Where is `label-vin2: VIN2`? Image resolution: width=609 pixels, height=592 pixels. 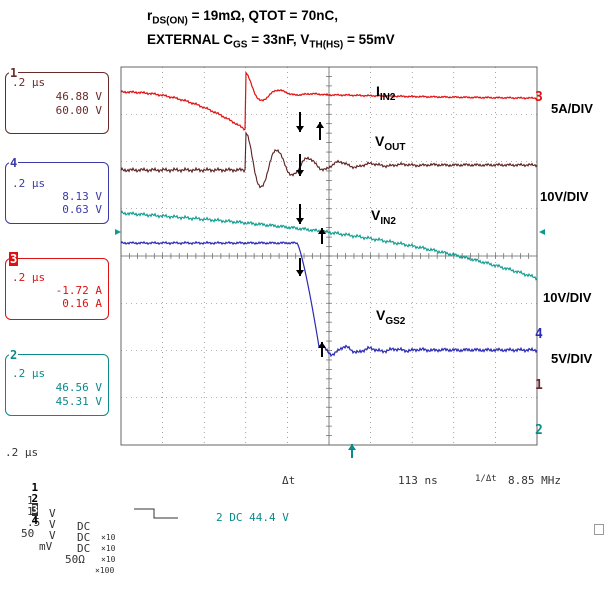
label-vin2: VIN2 is located at coordinates (383, 217).